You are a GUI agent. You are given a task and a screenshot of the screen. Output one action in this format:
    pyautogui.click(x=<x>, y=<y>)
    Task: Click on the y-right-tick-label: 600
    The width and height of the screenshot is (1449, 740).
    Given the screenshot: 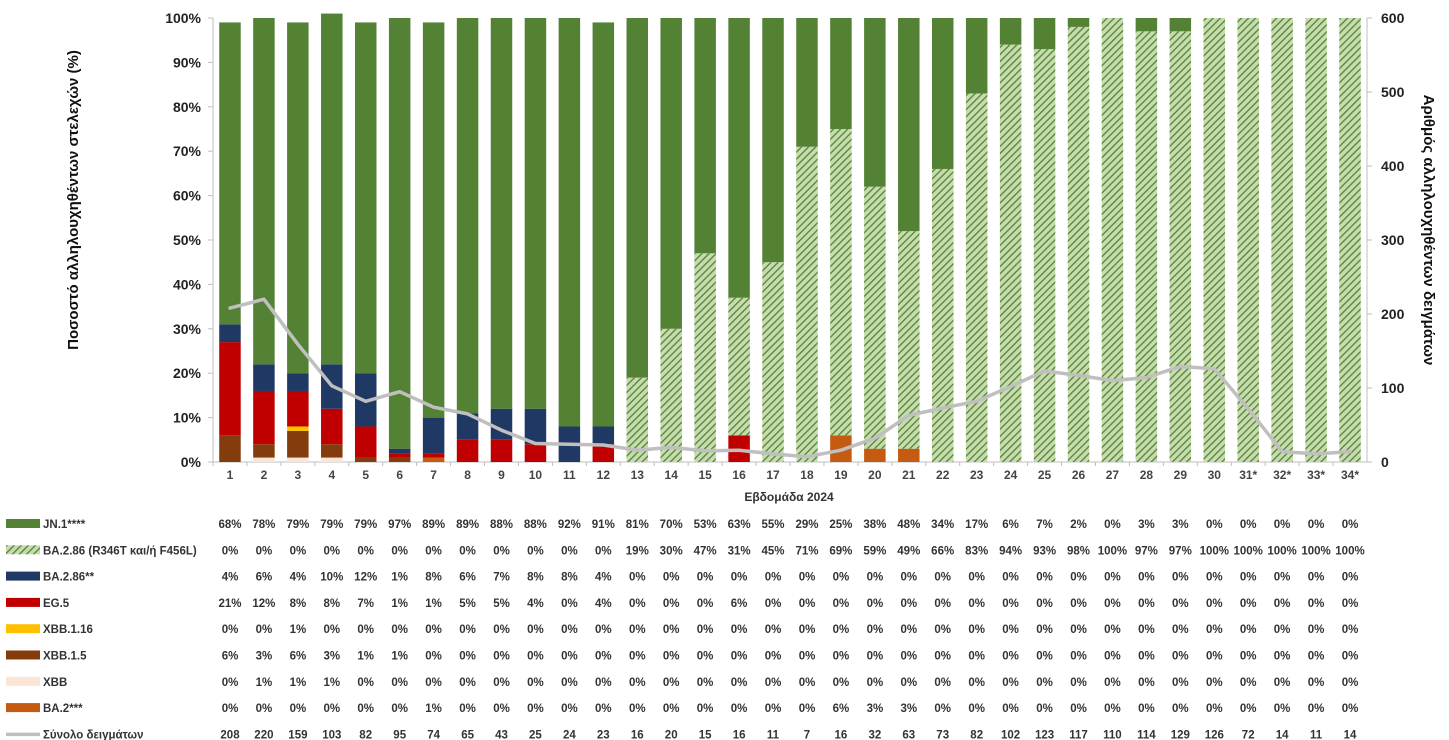 What is the action you would take?
    pyautogui.click(x=1393, y=18)
    